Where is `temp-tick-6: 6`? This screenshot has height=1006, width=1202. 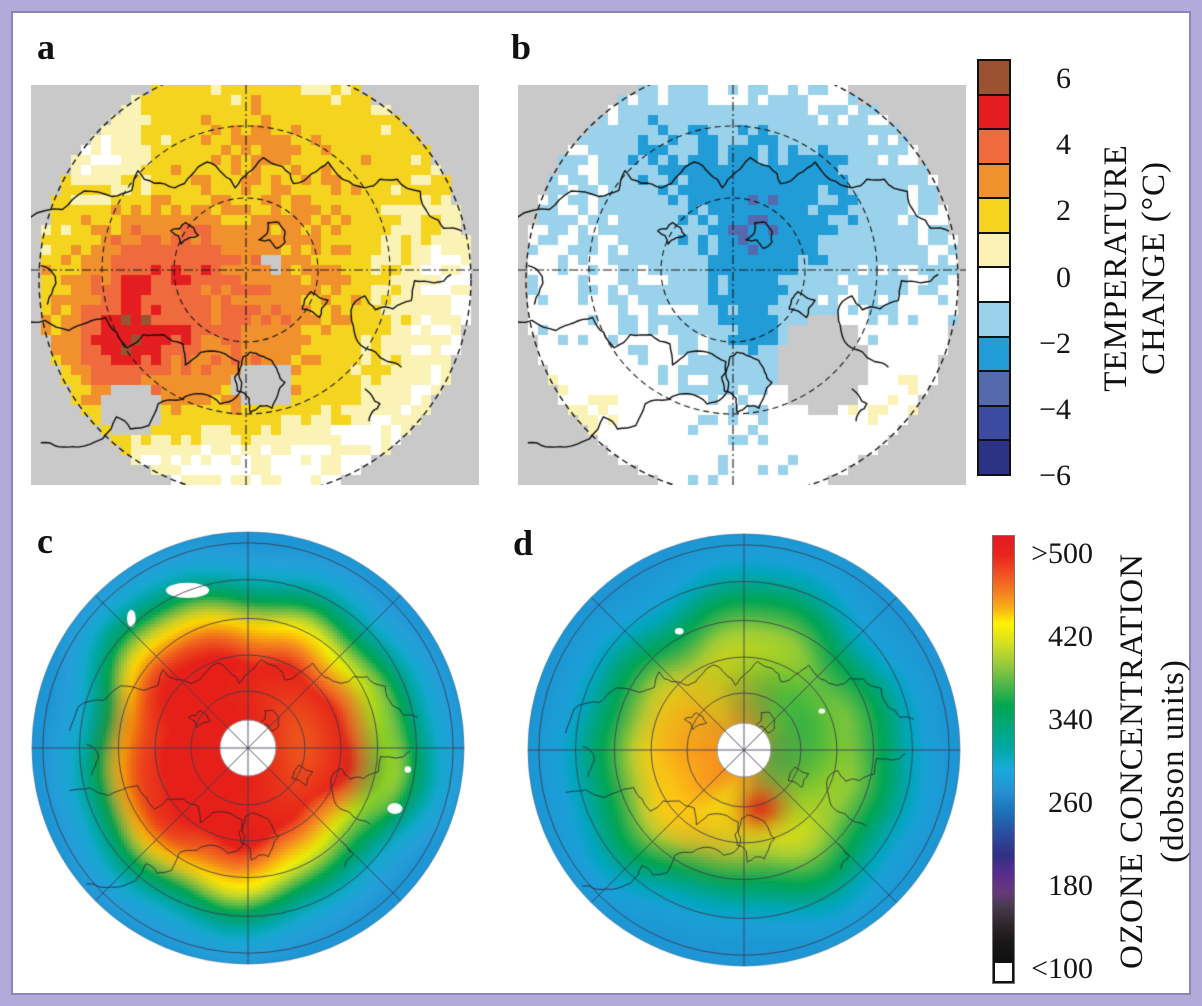 temp-tick-6: 6 is located at coordinates (1063, 78).